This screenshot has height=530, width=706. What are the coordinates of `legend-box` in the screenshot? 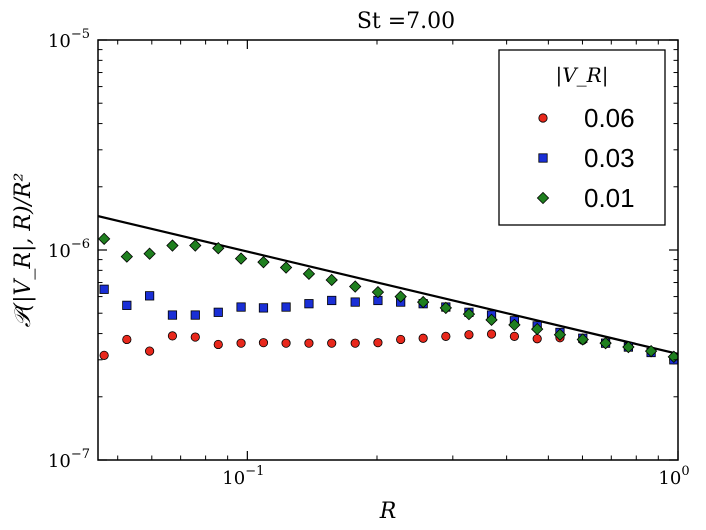 It's located at (582, 137).